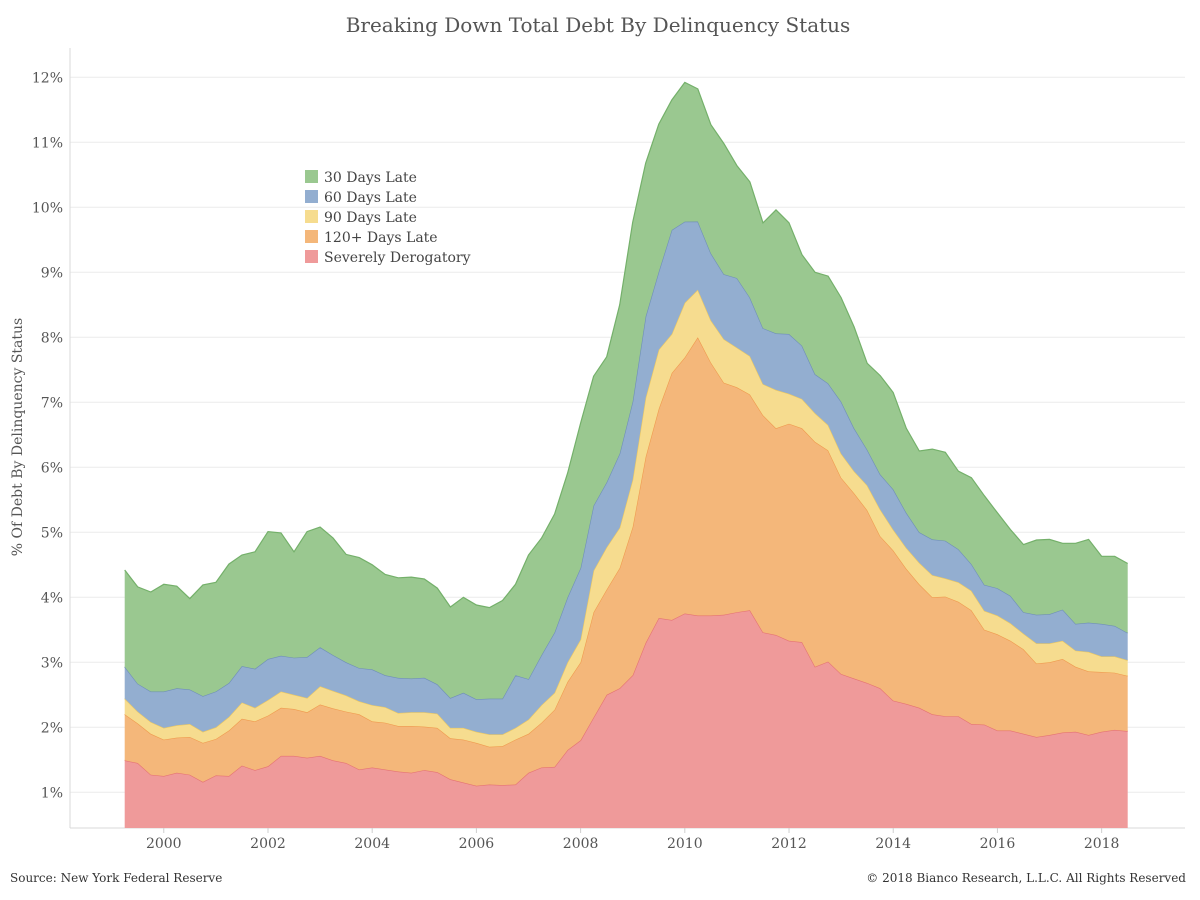 The image size is (1200, 900). What do you see at coordinates (477, 844) in the screenshot?
I see `x-tick-label: 2006` at bounding box center [477, 844].